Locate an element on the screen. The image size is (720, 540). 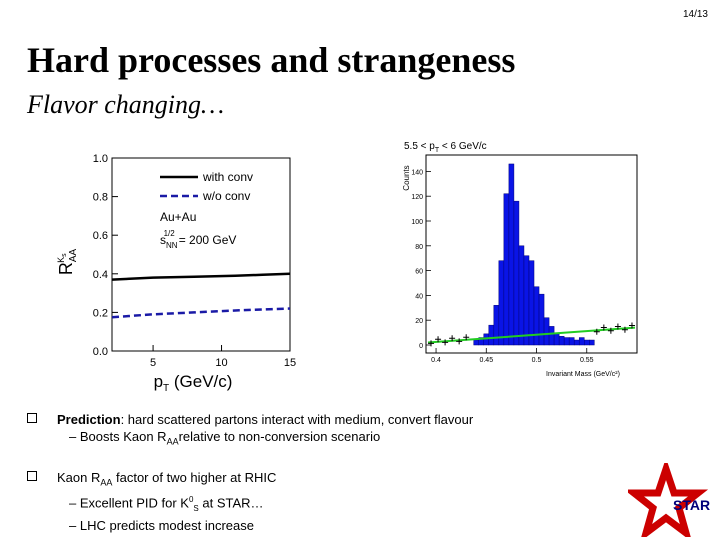
sub-subscript: AA is located at coordinates (172, 441).